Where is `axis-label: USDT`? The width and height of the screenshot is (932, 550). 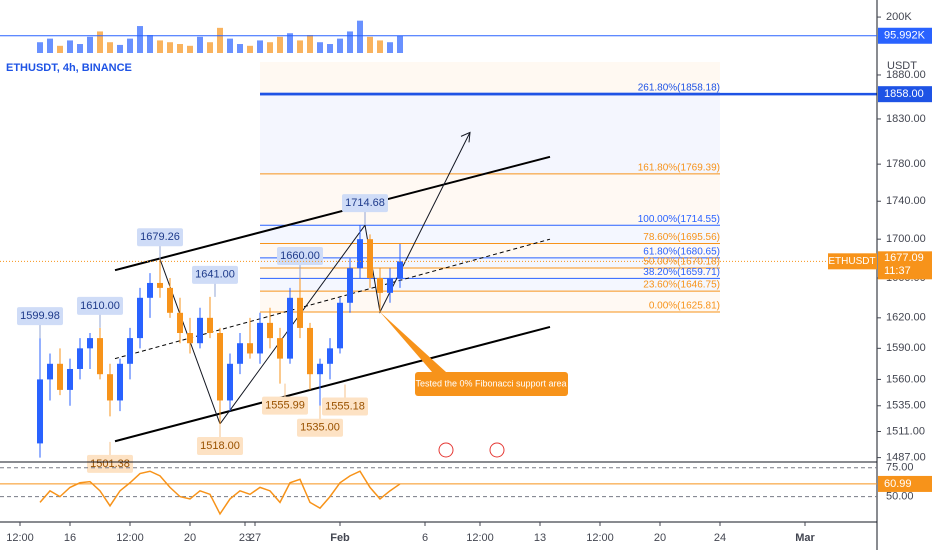
axis-label: USDT is located at coordinates (902, 66).